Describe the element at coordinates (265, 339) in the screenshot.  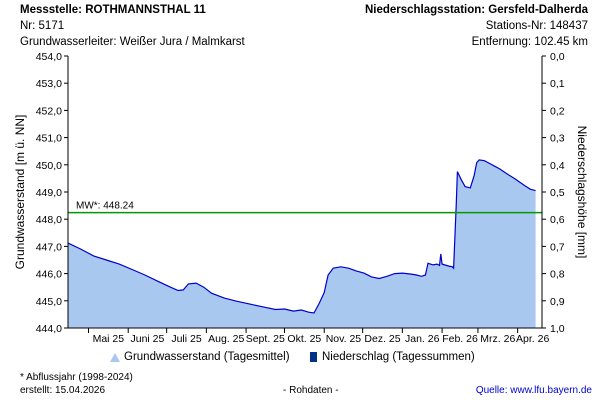
I see `x-tick-label: Sept. 25` at that location.